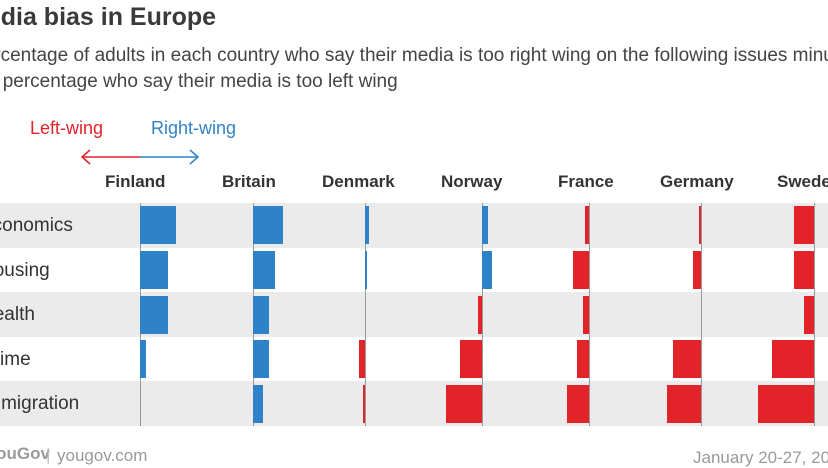  Describe the element at coordinates (464, 403) in the screenshot. I see `bar-norway-immigration` at that location.